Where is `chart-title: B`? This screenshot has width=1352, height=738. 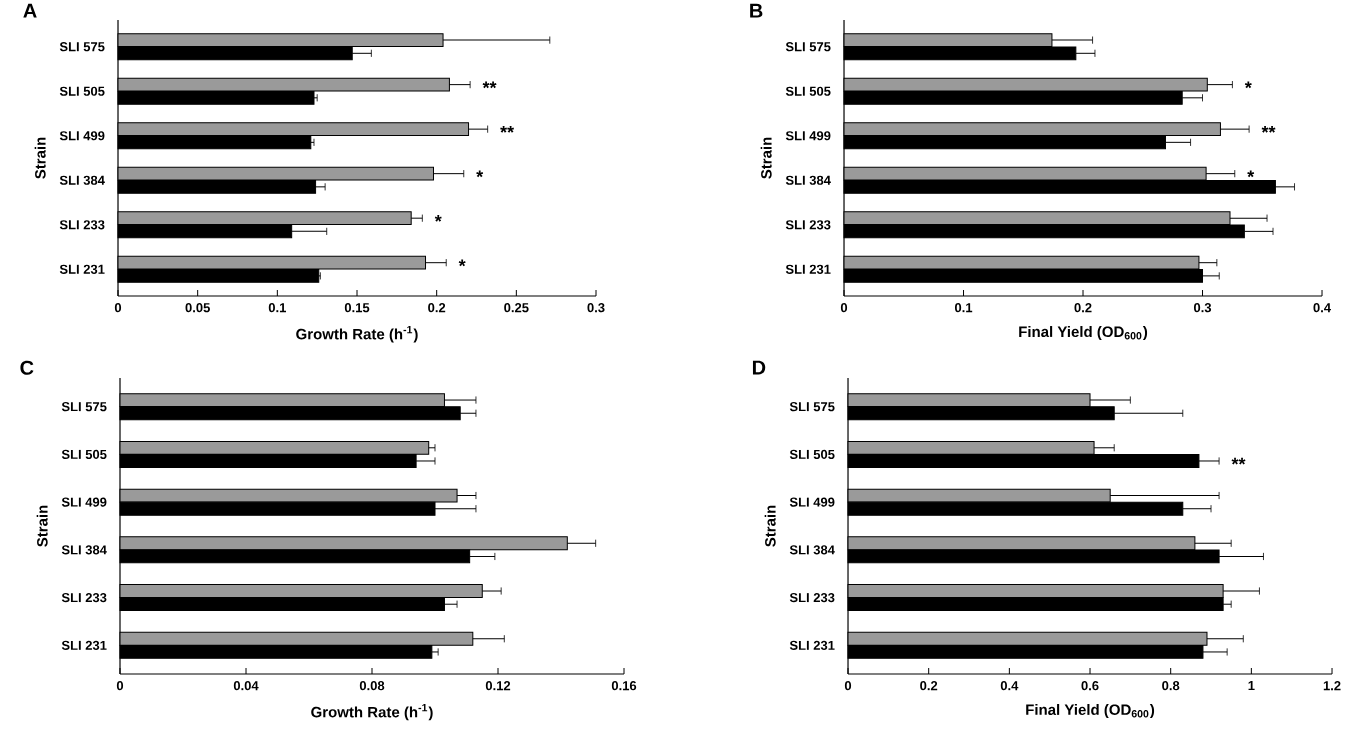 chart-title: B is located at coordinates (756, 10).